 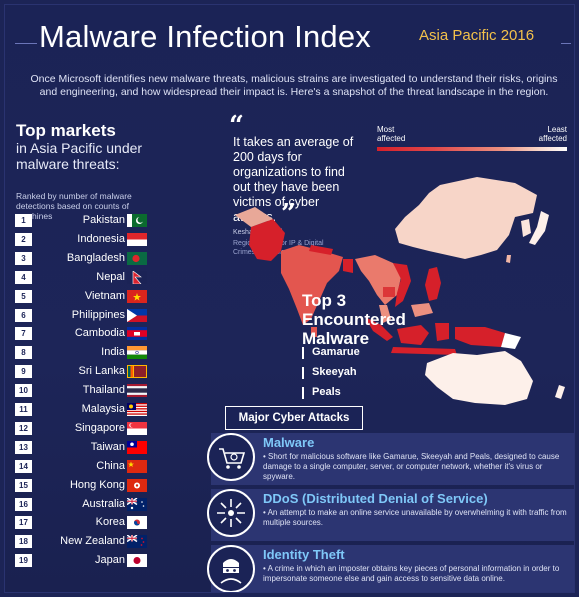 What do you see at coordinates (101, 238) in the screenshot?
I see `country-name: Indonesia` at bounding box center [101, 238].